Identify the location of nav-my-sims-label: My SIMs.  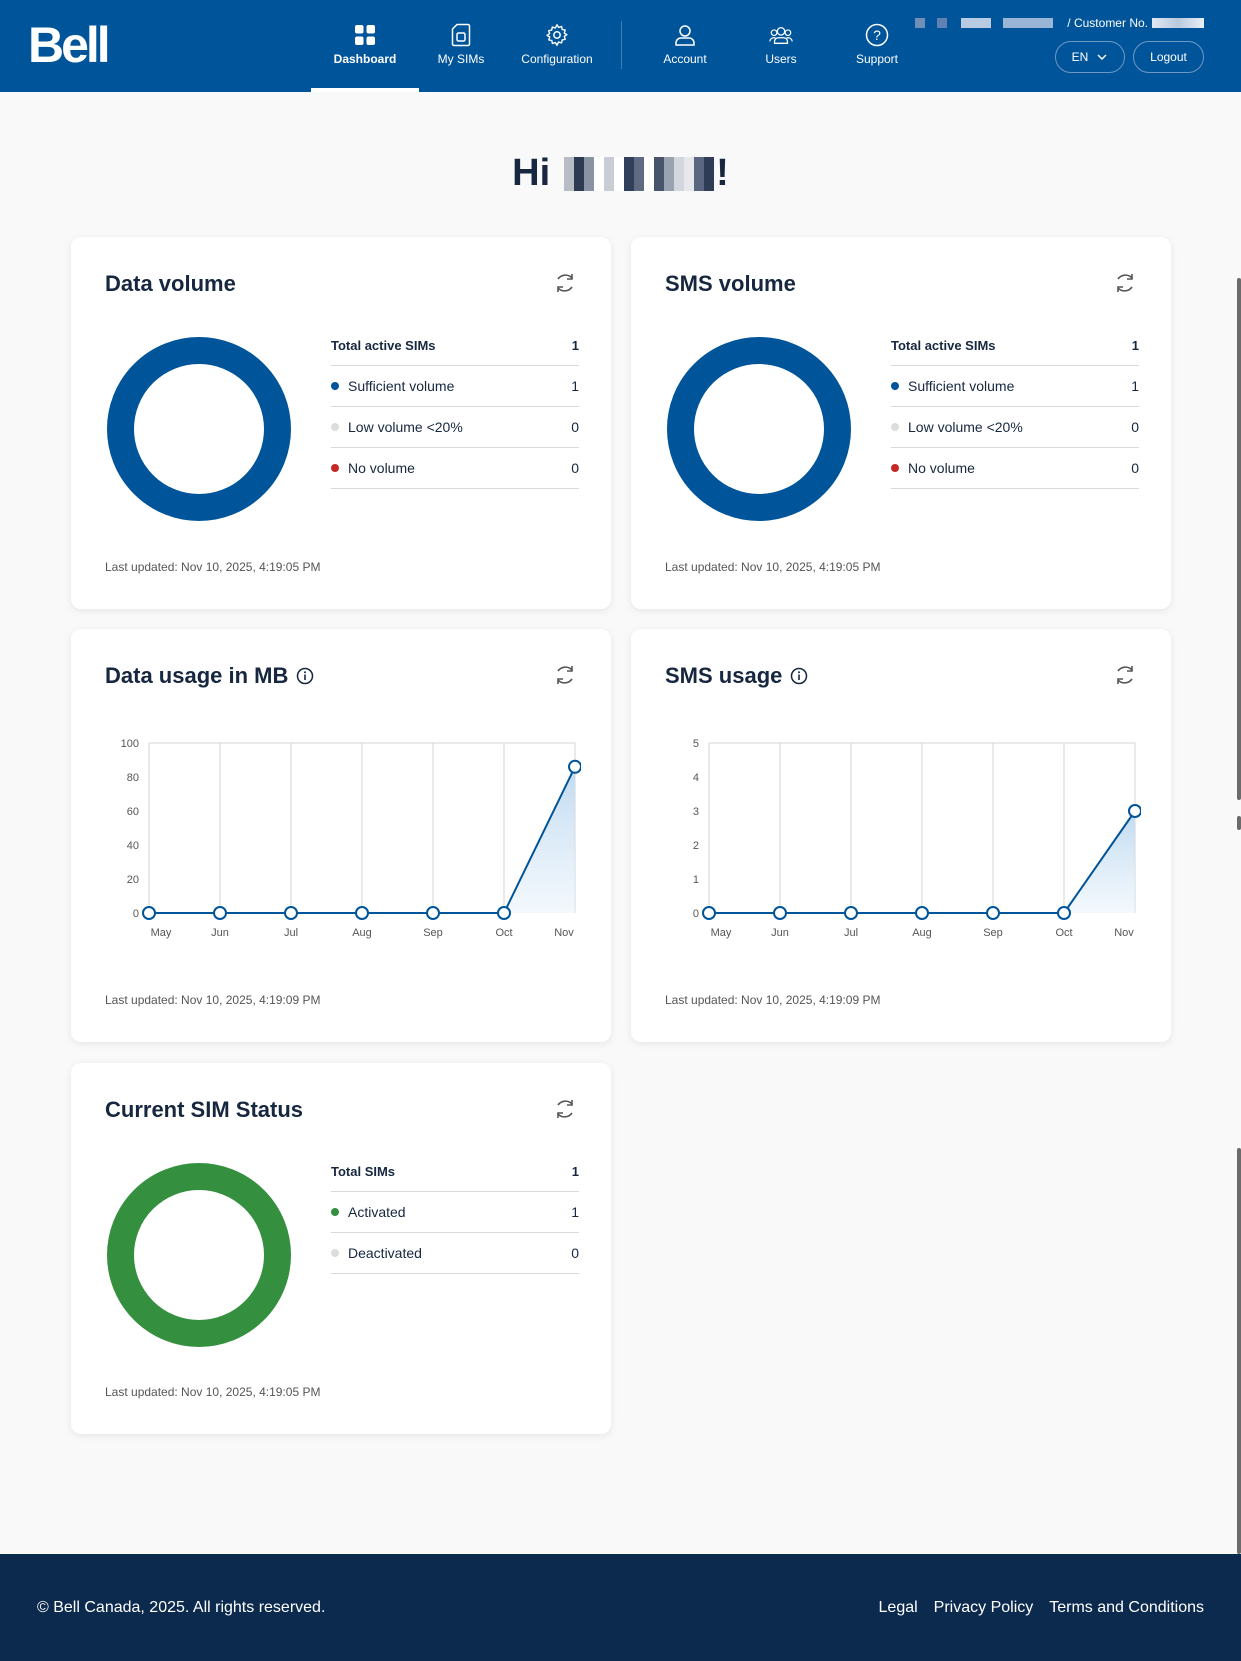
(461, 59).